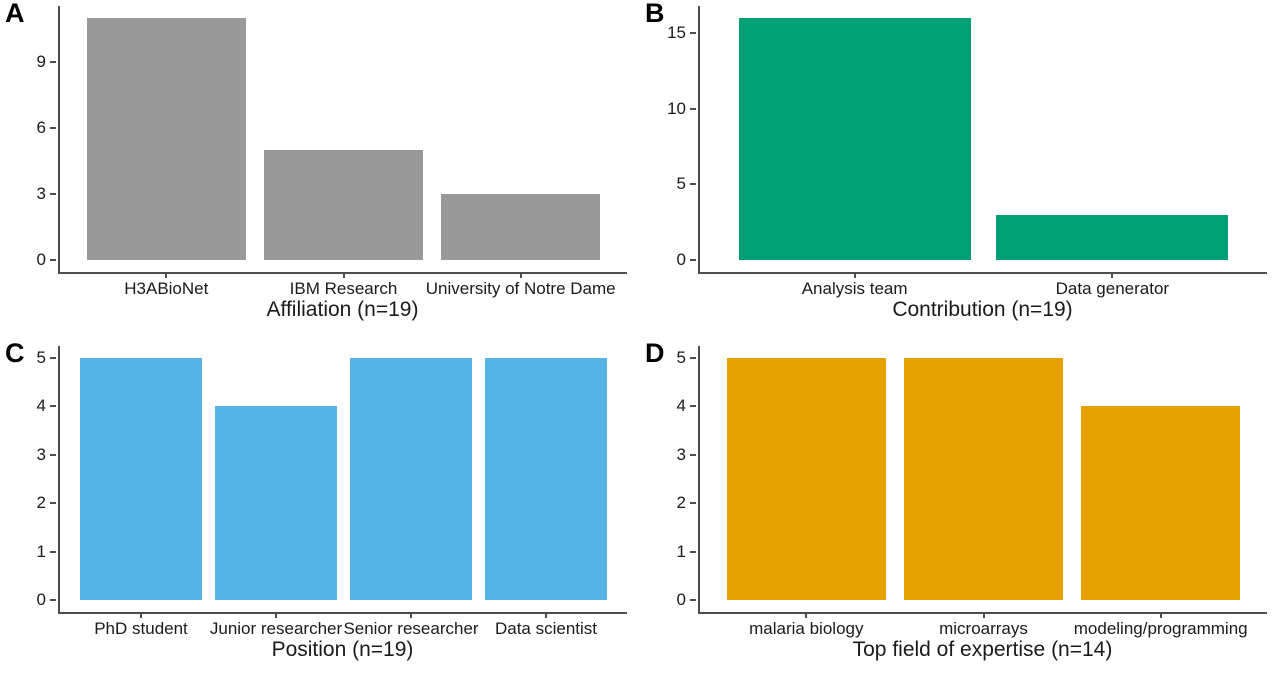 Image resolution: width=1280 pixels, height=679 pixels. I want to click on y-tick-label: 9, so click(41, 62).